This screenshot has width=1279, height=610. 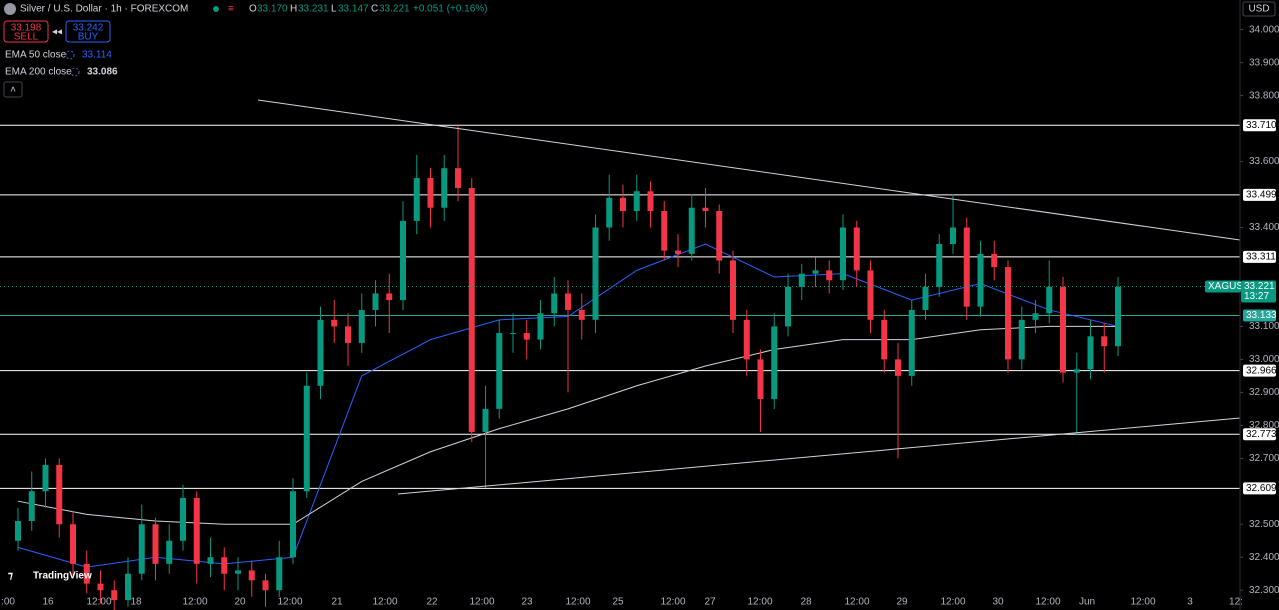 I want to click on y-tick-label: 33.100, so click(x=1264, y=326).